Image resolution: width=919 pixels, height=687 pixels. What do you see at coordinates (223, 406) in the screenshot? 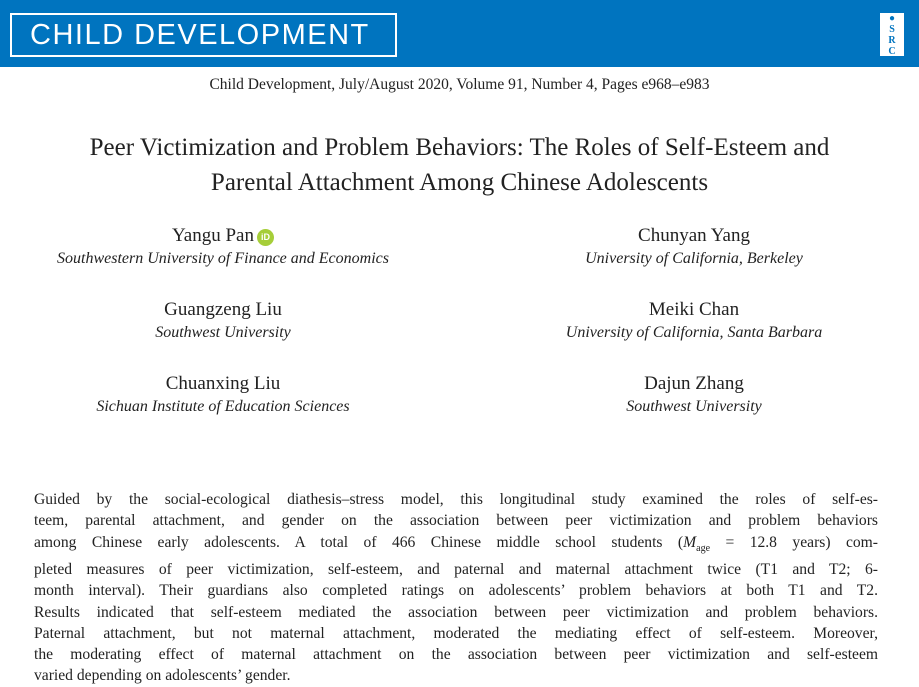
I see `author-affiliation: Sichuan Institute of Education Sciences` at bounding box center [223, 406].